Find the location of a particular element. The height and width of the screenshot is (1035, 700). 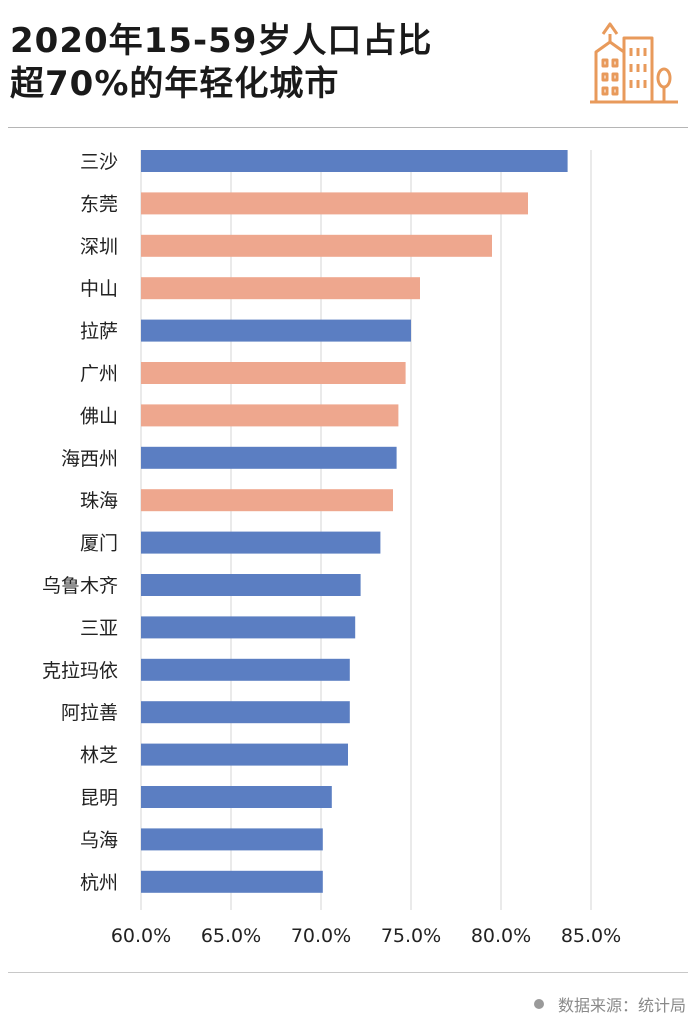

category-label: 海西州 is located at coordinates (89, 459).